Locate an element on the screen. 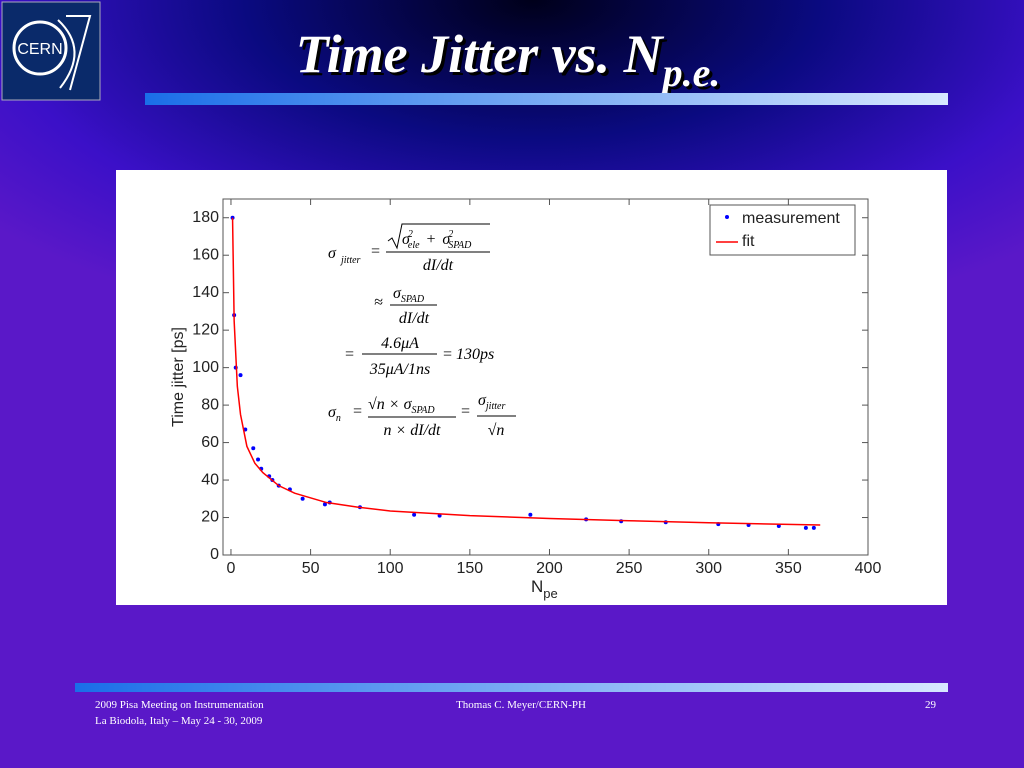  x-tick-label: 150 is located at coordinates (470, 568).